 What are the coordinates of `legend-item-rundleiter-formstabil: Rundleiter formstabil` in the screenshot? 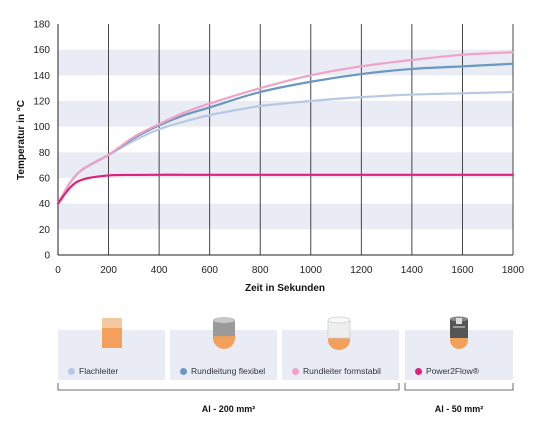 It's located at (336, 371).